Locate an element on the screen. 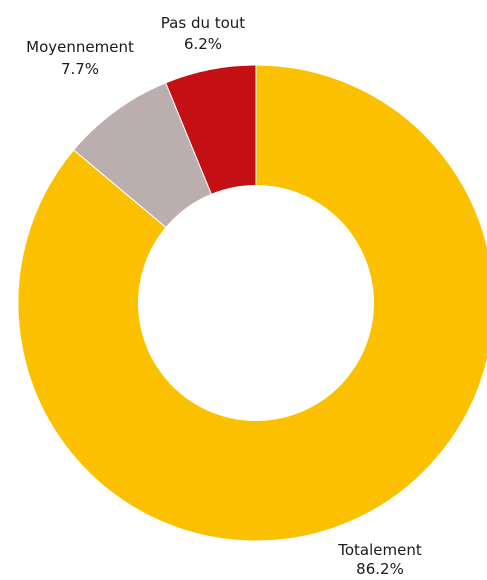 The width and height of the screenshot is (487, 580). slice-label-value: 86.2% is located at coordinates (380, 569).